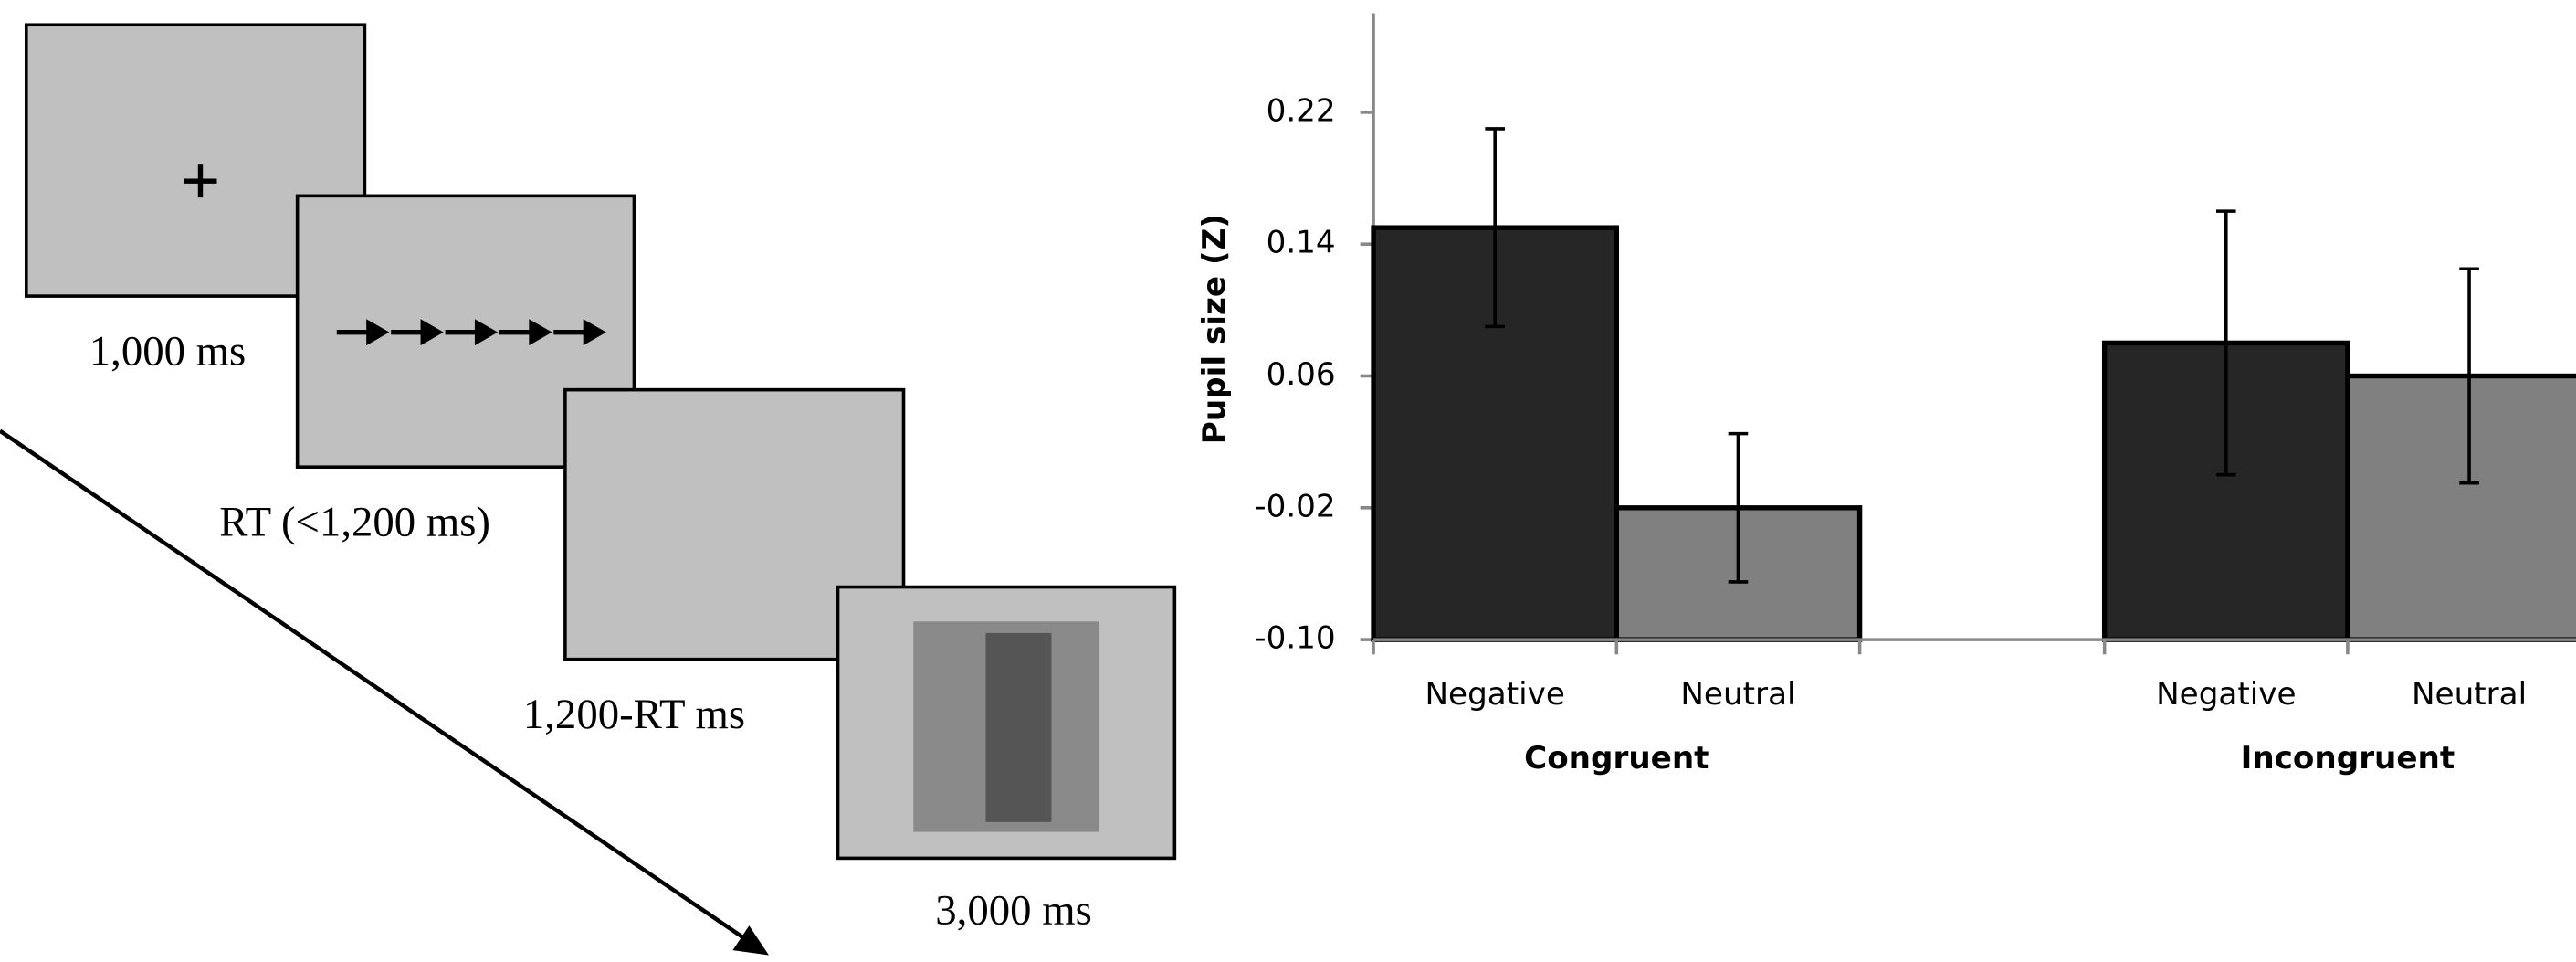 Image resolution: width=2576 pixels, height=962 pixels. What do you see at coordinates (354, 522) in the screenshot?
I see `step-label: RT (<1,200 ms)` at bounding box center [354, 522].